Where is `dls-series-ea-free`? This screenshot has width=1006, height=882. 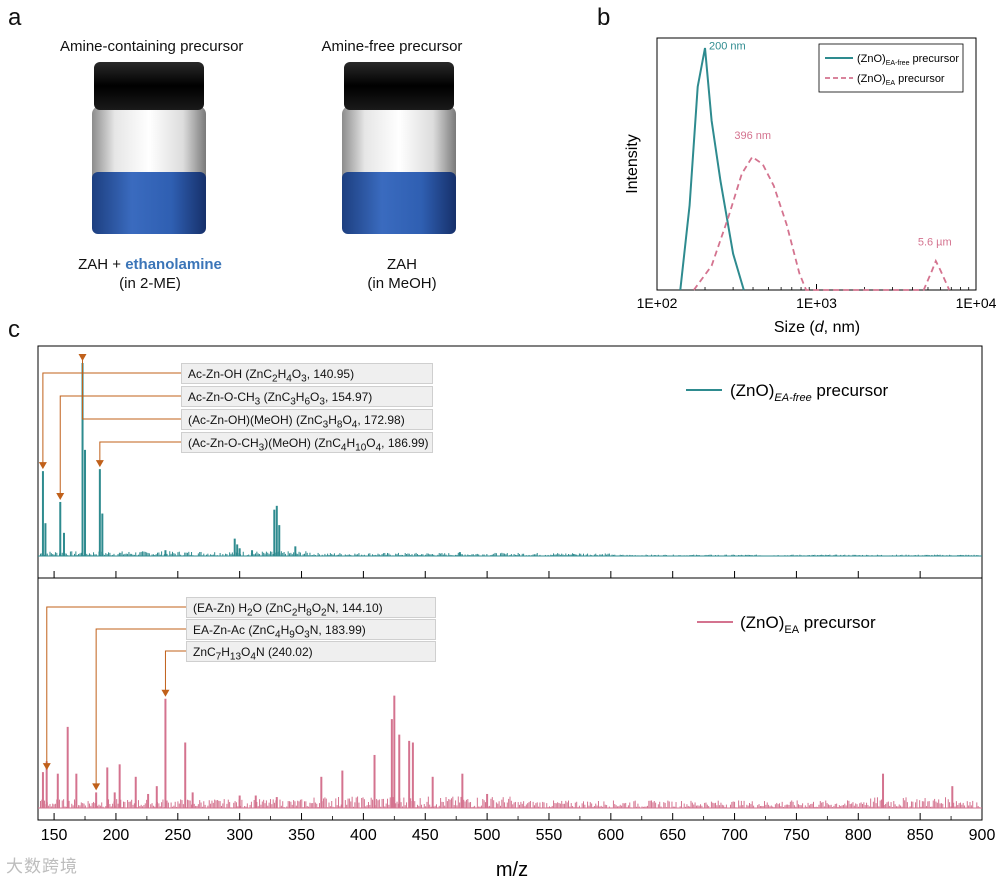
dls-series-ea-free is located at coordinates (712, 169).